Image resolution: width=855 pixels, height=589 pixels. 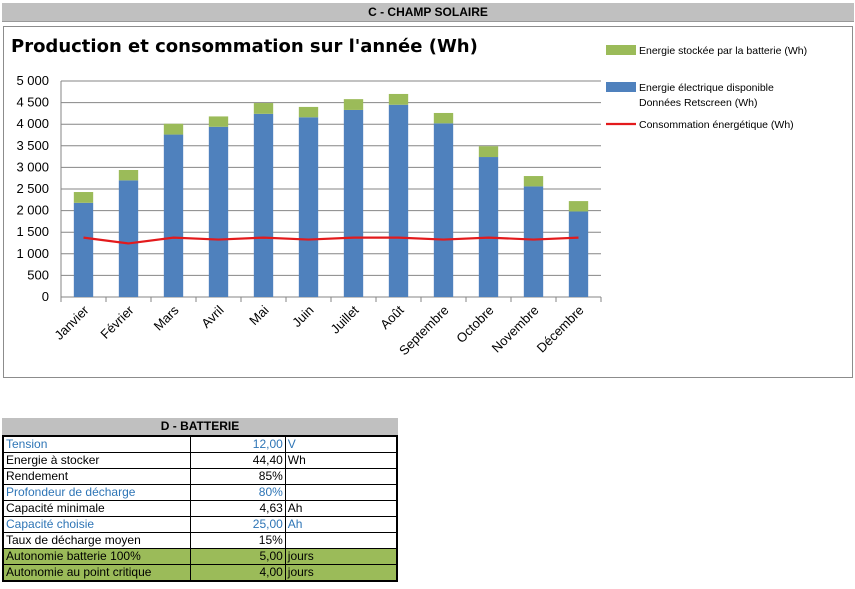 I want to click on battery-value: 25,00, so click(x=238, y=524).